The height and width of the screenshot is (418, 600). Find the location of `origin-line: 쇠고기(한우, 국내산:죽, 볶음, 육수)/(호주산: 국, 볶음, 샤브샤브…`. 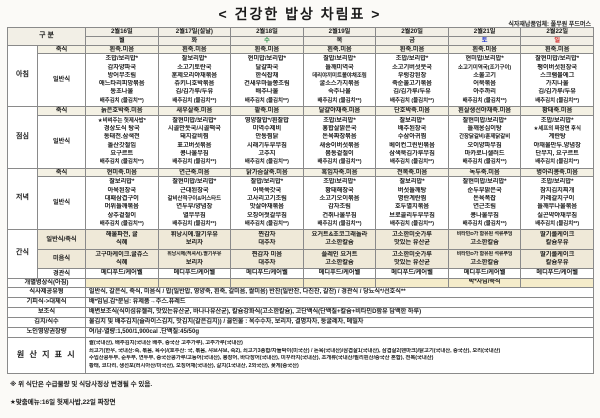

origin-line: 쇠고기(한우, 국내산:죽, 볶음, 육수)/(호주산: 국, 볶음, 샤브샤브… is located at coordinates (295, 350).